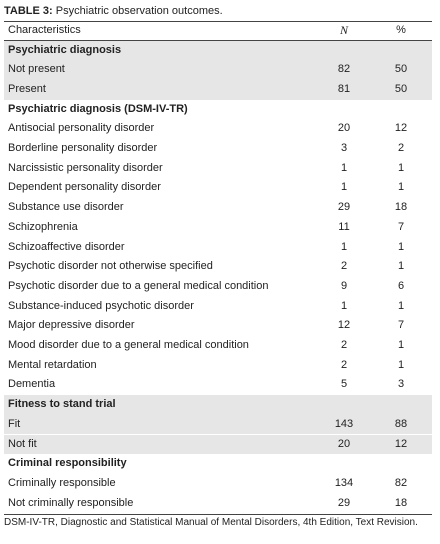 Image resolution: width=440 pixels, height=544 pixels. Describe the element at coordinates (401, 148) in the screenshot. I see `percent-cell: 2` at that location.